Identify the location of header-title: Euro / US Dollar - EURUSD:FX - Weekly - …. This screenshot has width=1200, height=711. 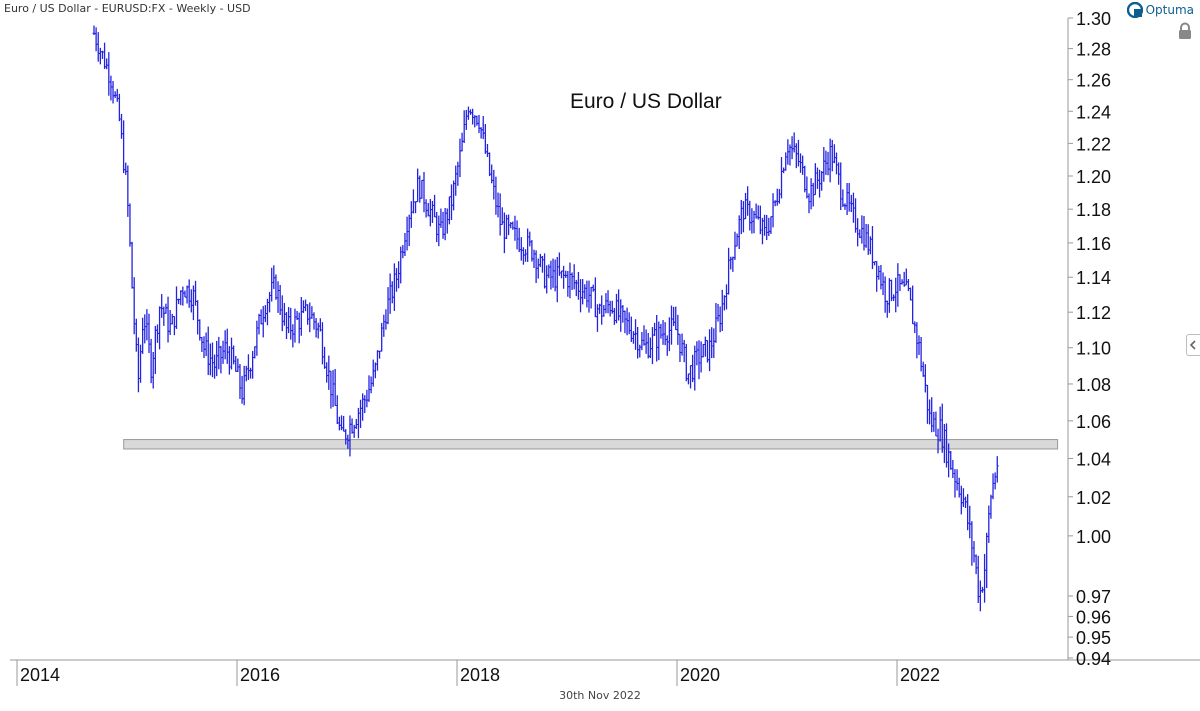
(127, 8).